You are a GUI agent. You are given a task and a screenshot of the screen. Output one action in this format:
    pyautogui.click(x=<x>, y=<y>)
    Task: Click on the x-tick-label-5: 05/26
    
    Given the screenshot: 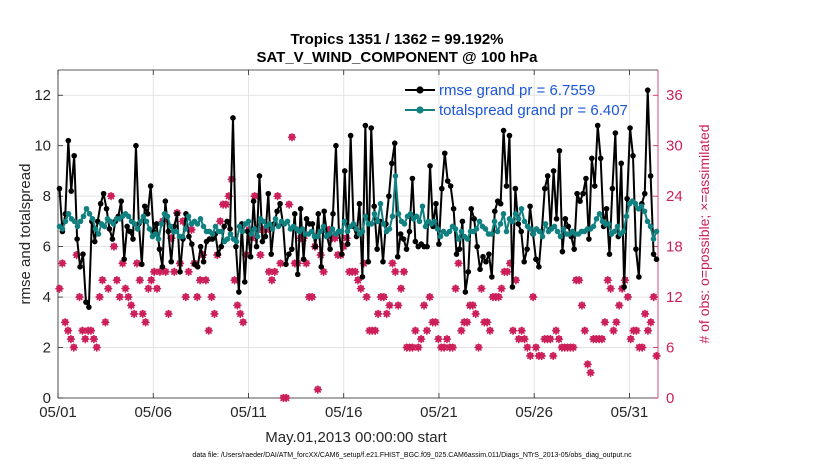 What is the action you would take?
    pyautogui.click(x=534, y=412)
    